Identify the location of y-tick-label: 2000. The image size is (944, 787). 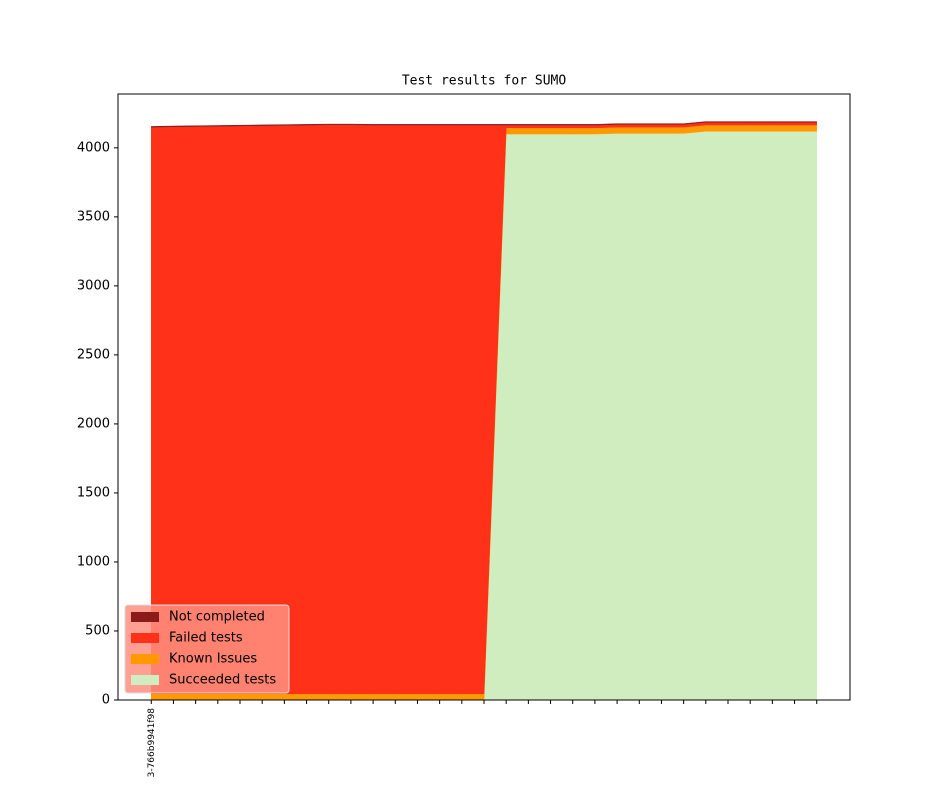
(93, 423).